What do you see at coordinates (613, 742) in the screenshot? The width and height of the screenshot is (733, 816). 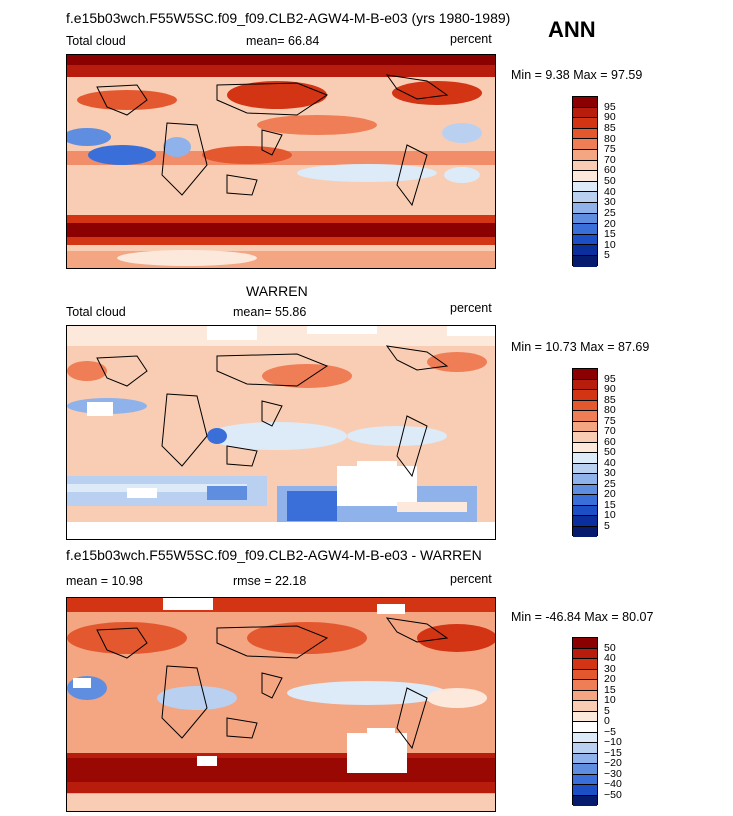 I see `panel3-colorbar-tick: −10` at bounding box center [613, 742].